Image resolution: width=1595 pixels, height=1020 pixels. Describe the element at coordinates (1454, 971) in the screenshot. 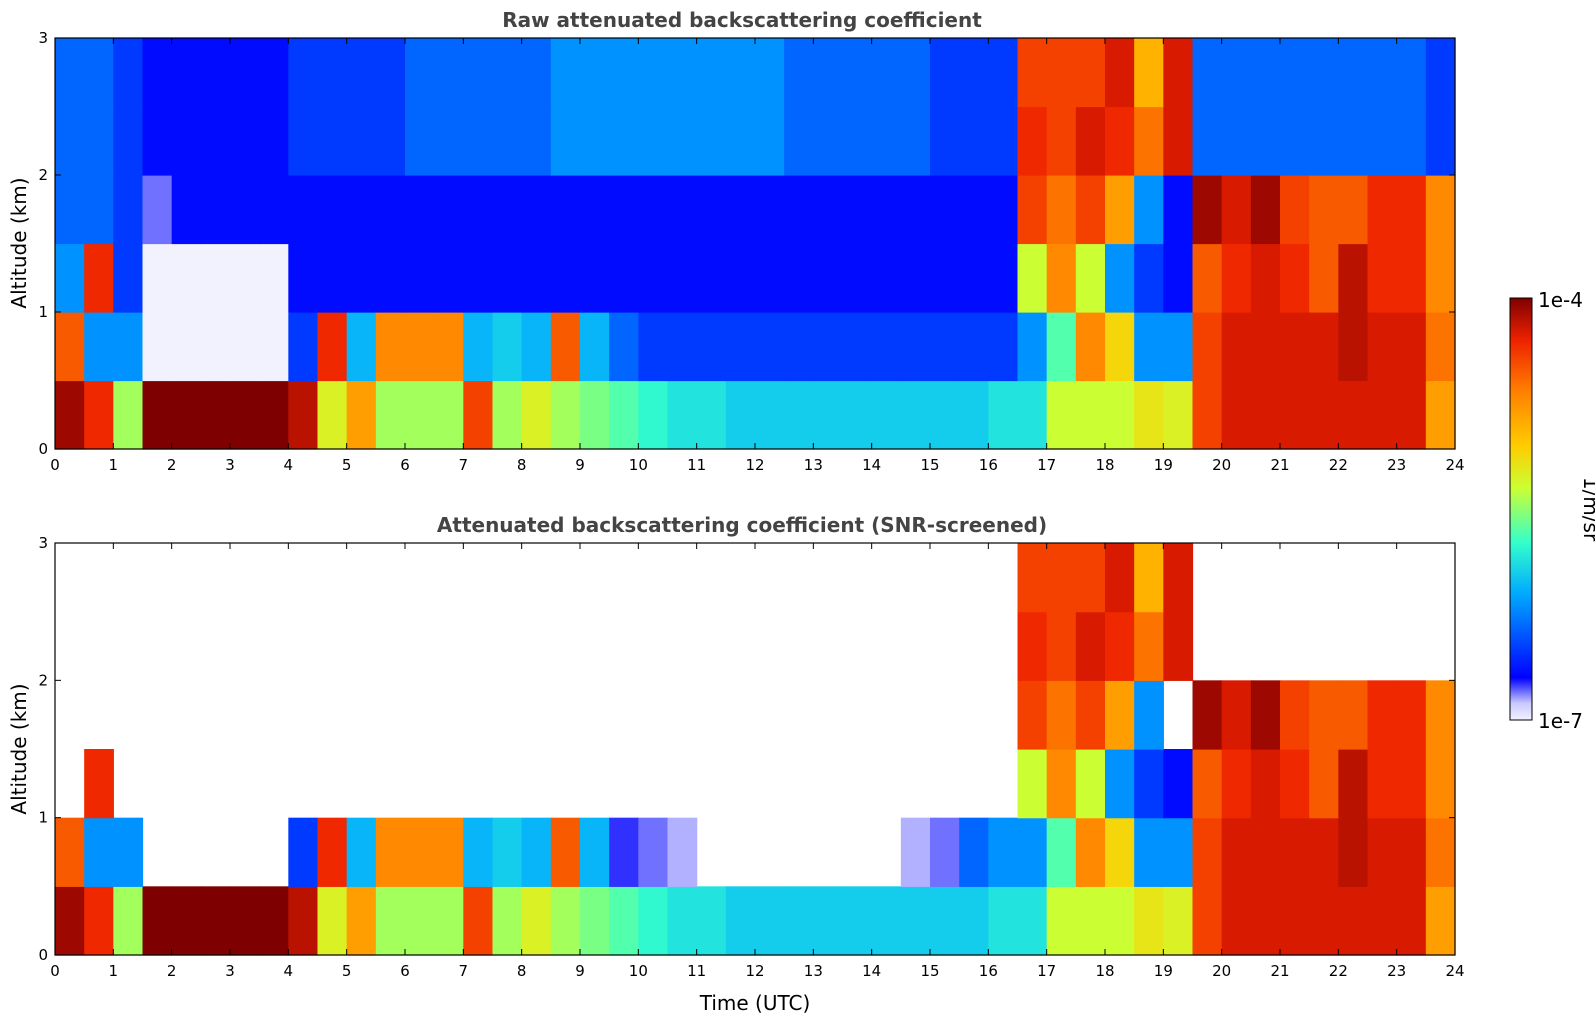

I see `screened-x-tick-label: 24` at that location.